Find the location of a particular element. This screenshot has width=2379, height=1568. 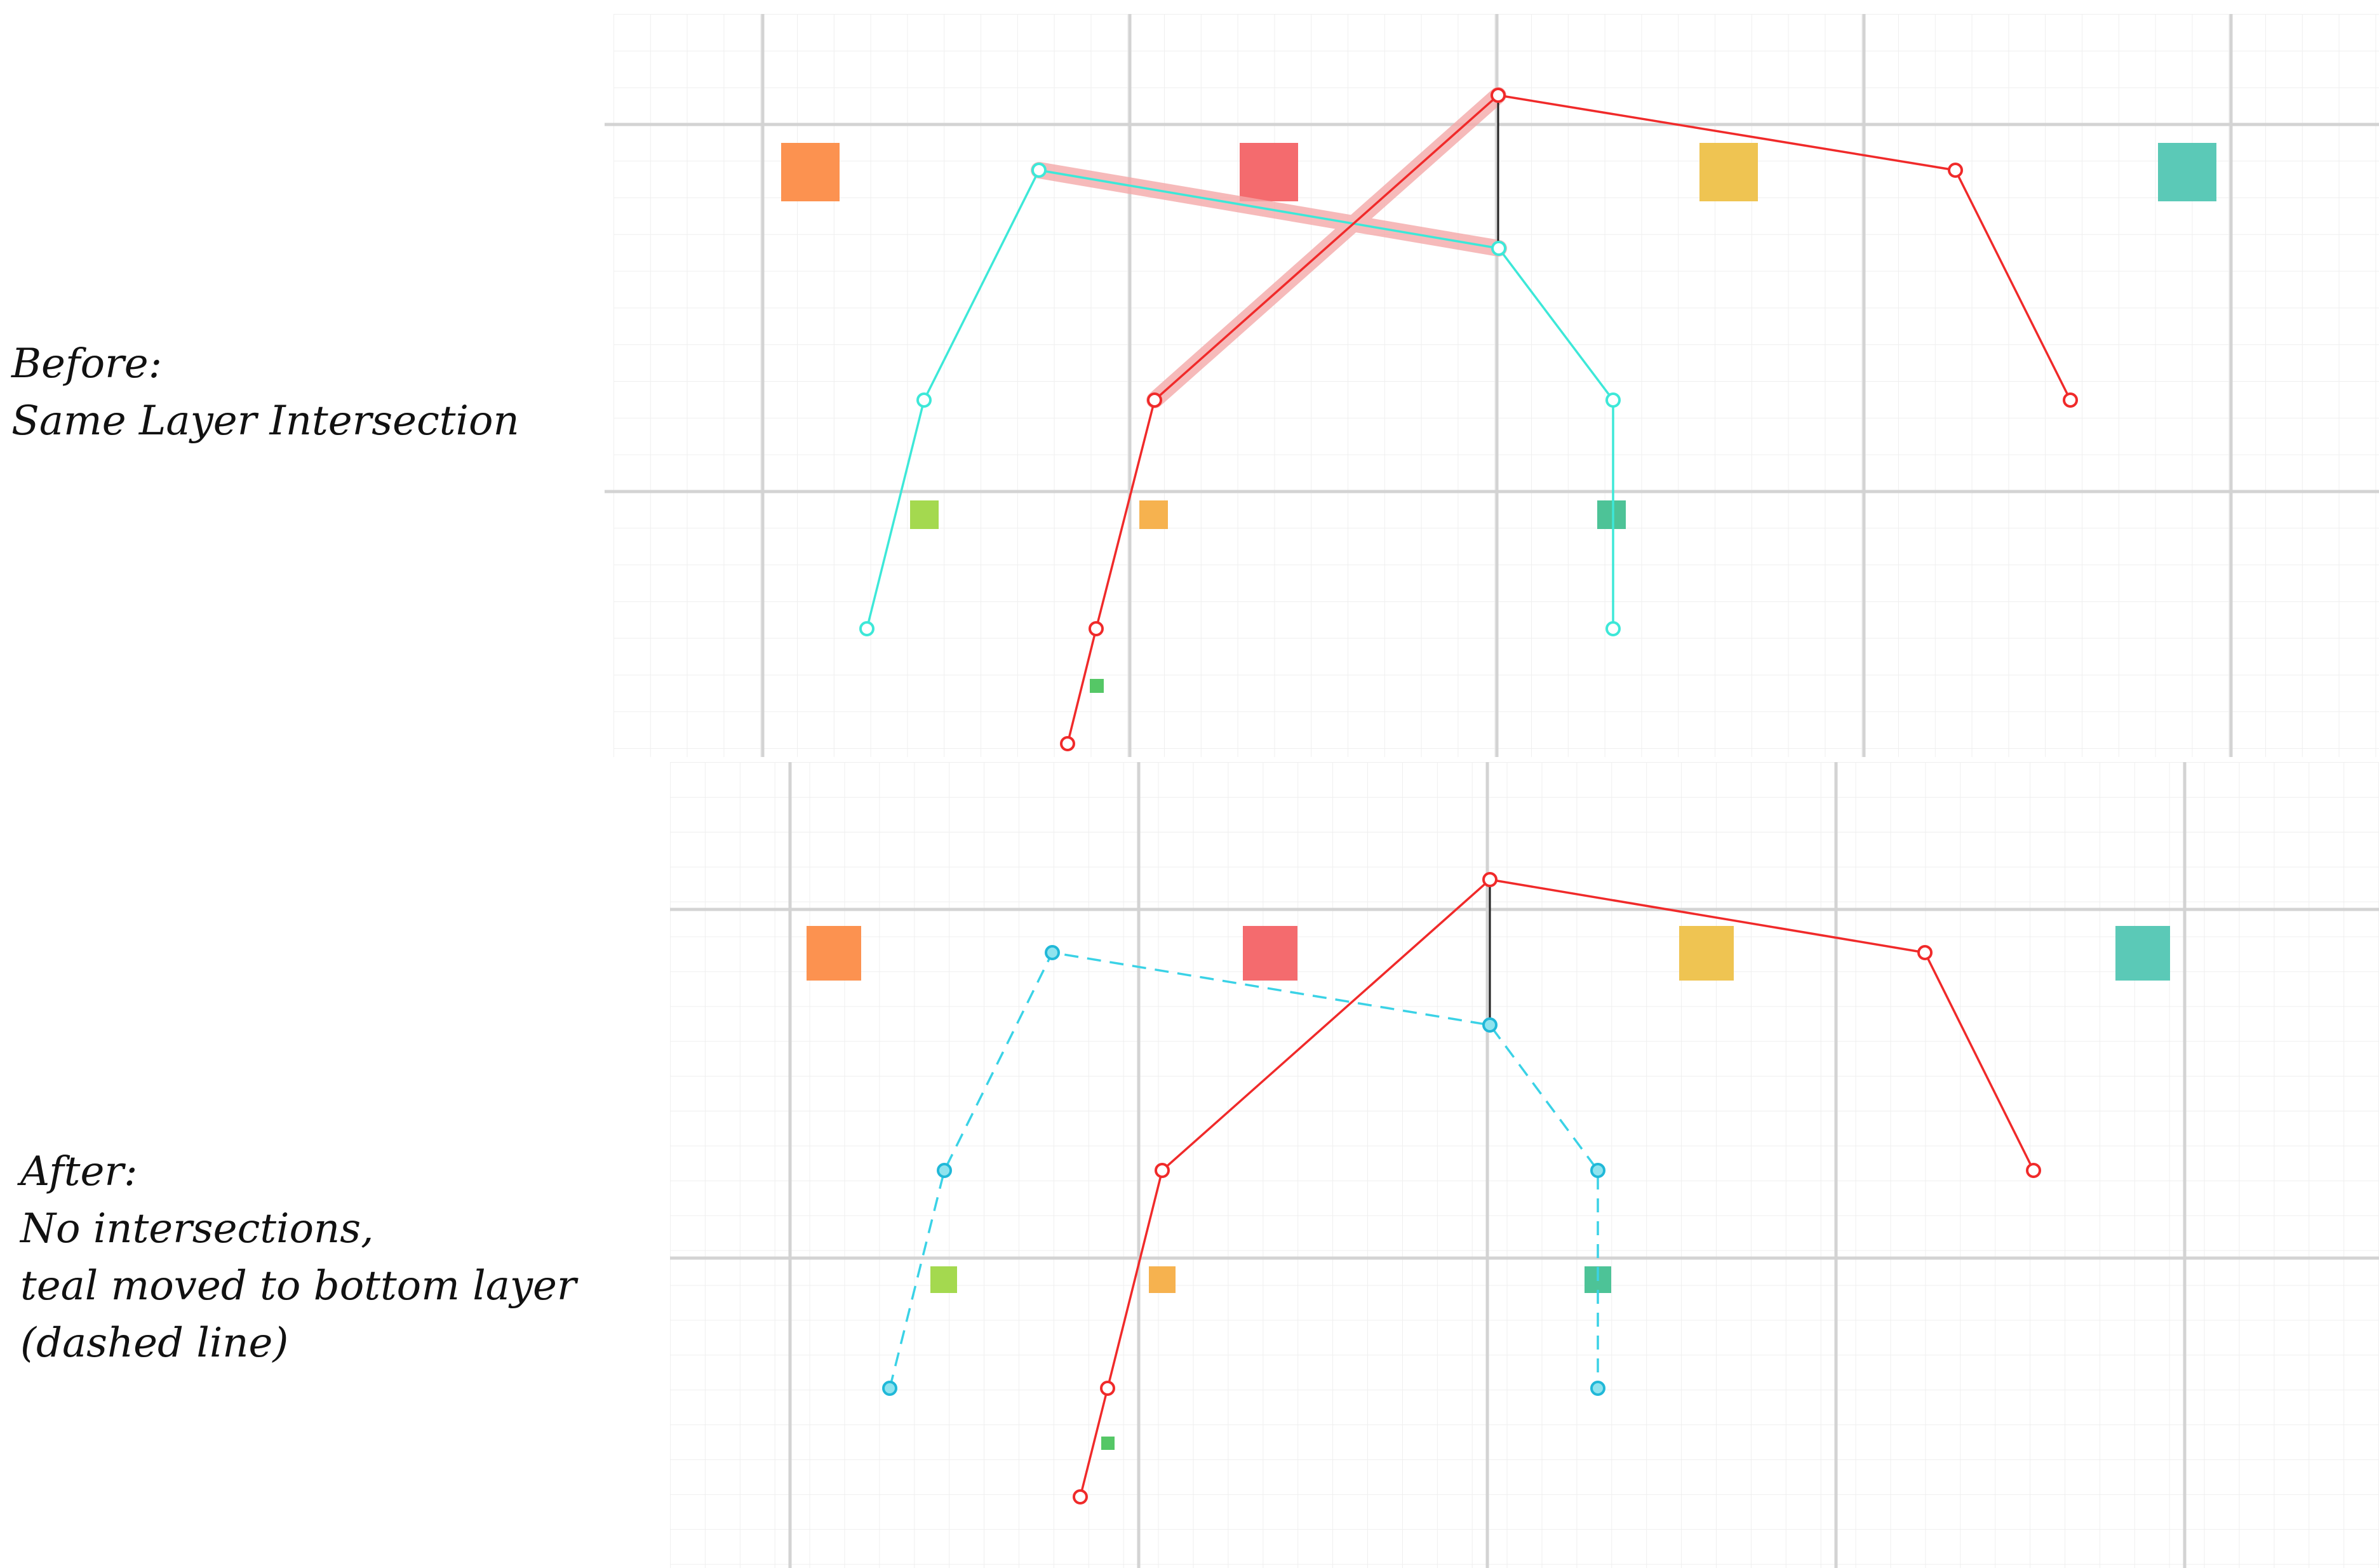

after-caption-line-2: No intersections, is located at coordinates (197, 1228).